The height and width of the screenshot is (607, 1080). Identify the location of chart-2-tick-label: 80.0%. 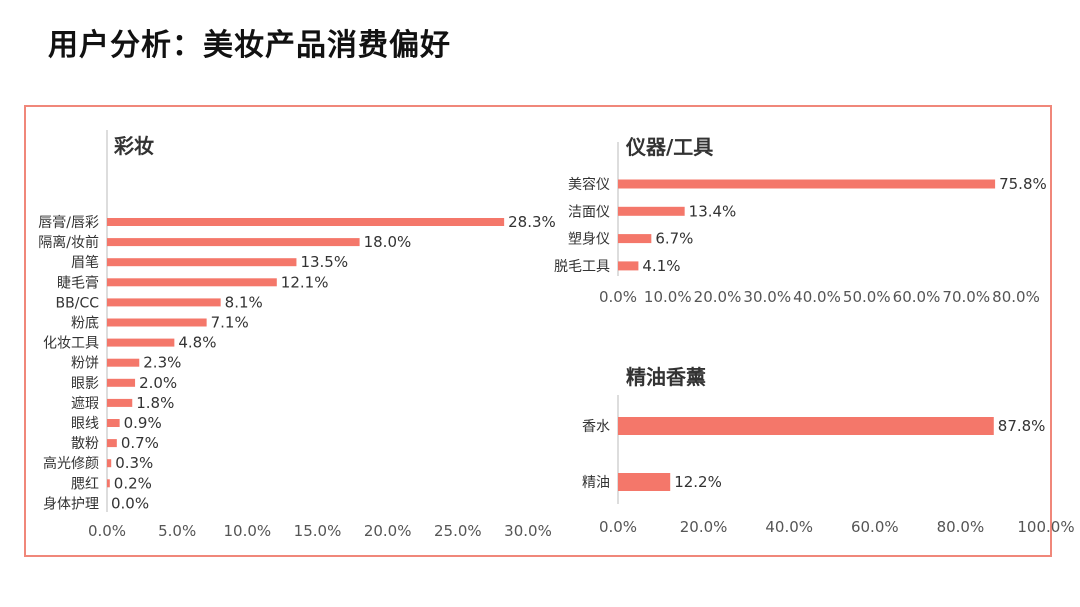
(961, 527).